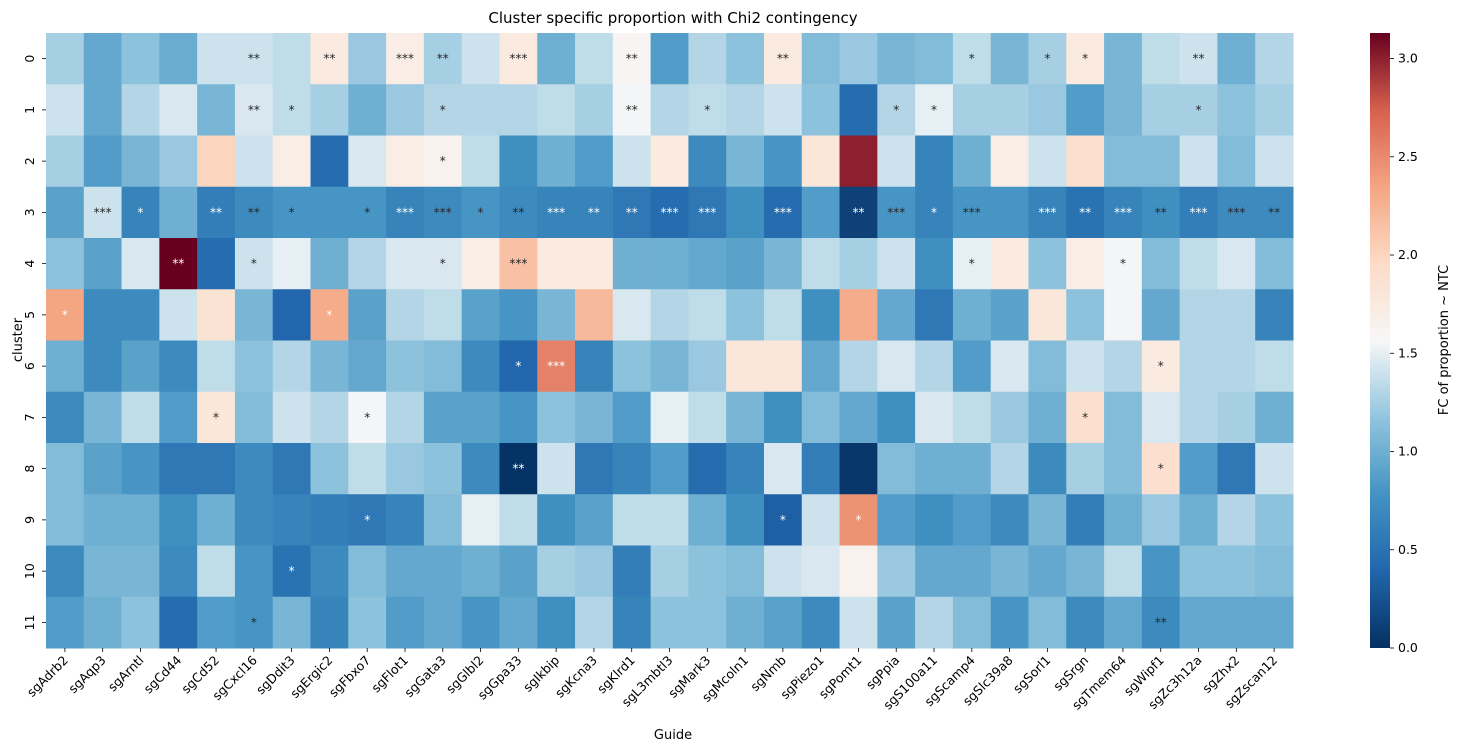  Describe the element at coordinates (29, 366) in the screenshot. I see `y-tick-label: 6` at that location.